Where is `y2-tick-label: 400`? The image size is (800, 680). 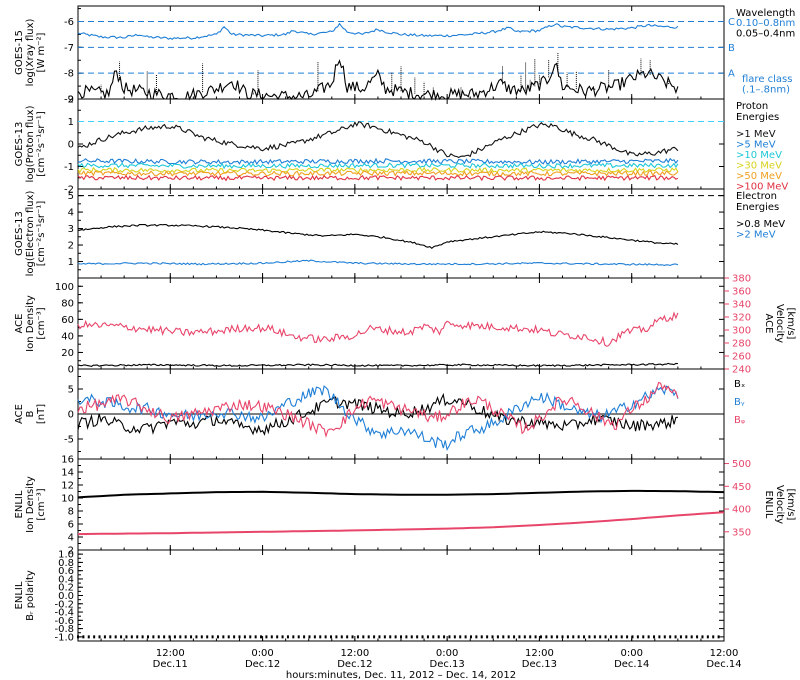
y2-tick-label: 400 is located at coordinates (741, 510).